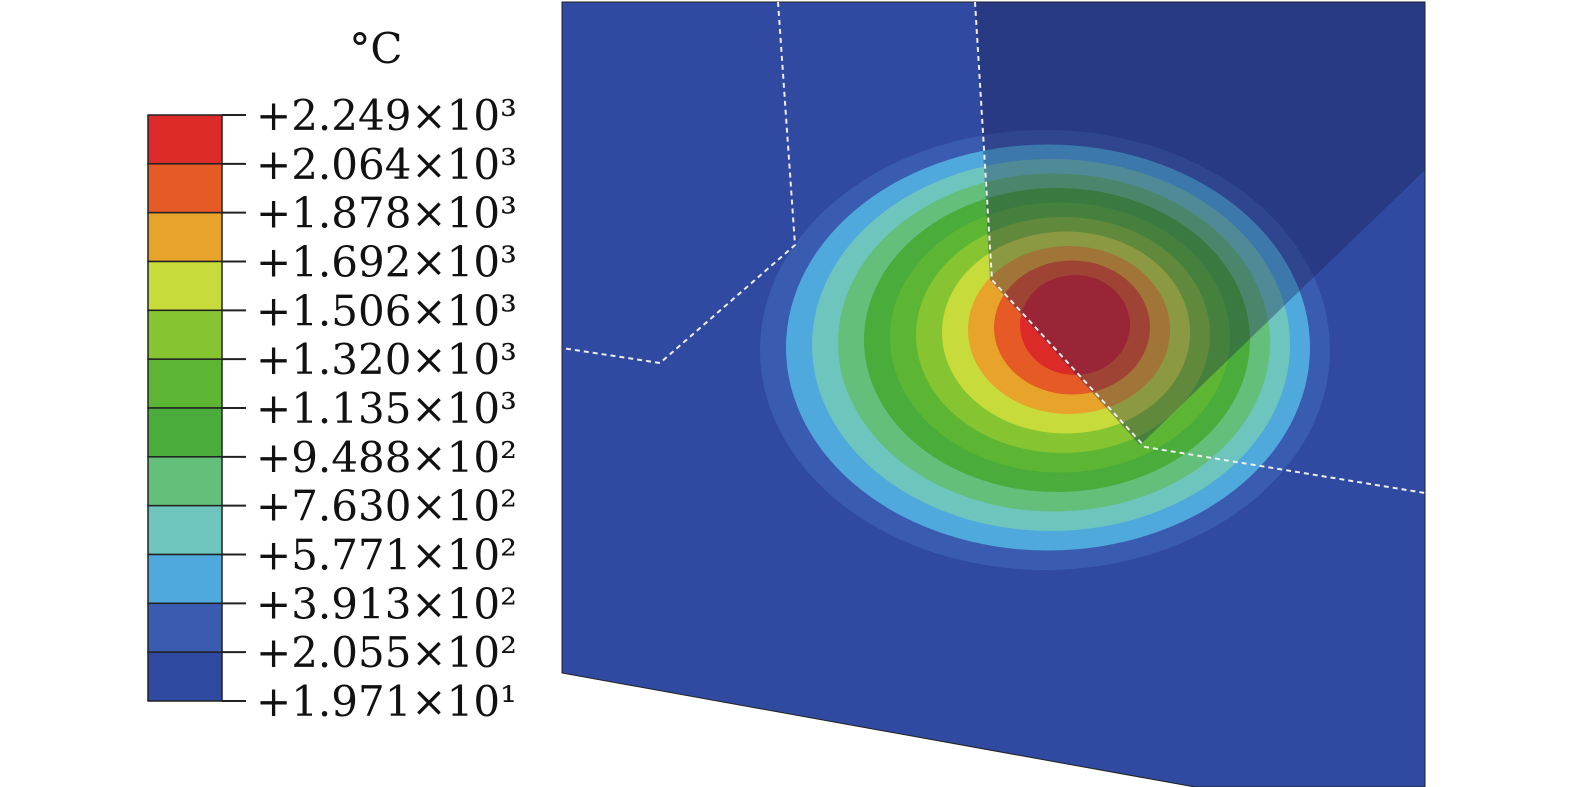 This screenshot has width=1575, height=787. What do you see at coordinates (386, 652) in the screenshot?
I see `tick-label: +2.055×10²` at bounding box center [386, 652].